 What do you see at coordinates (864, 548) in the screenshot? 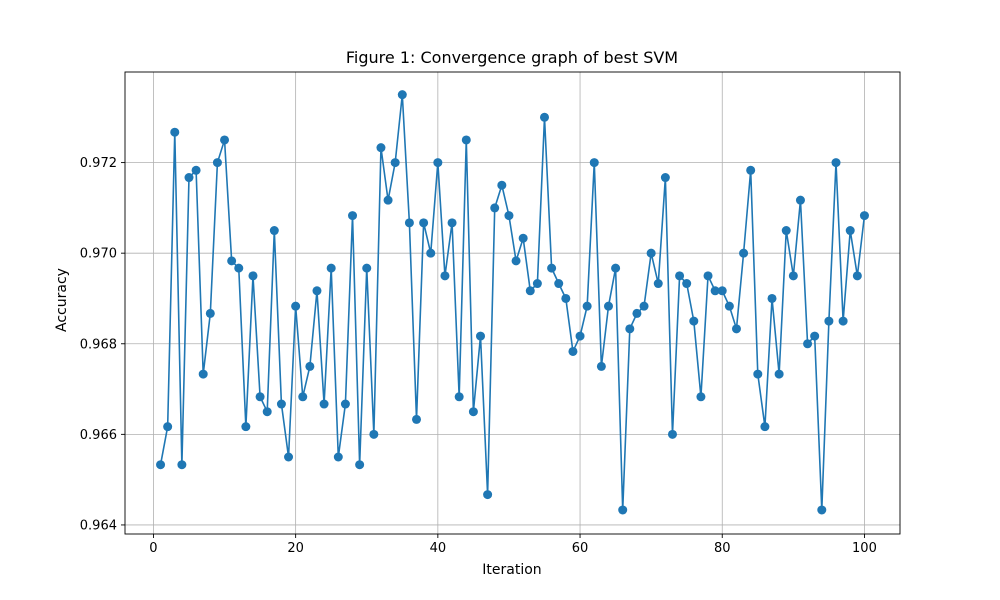
I see `x-tick-label: 100` at bounding box center [864, 548].